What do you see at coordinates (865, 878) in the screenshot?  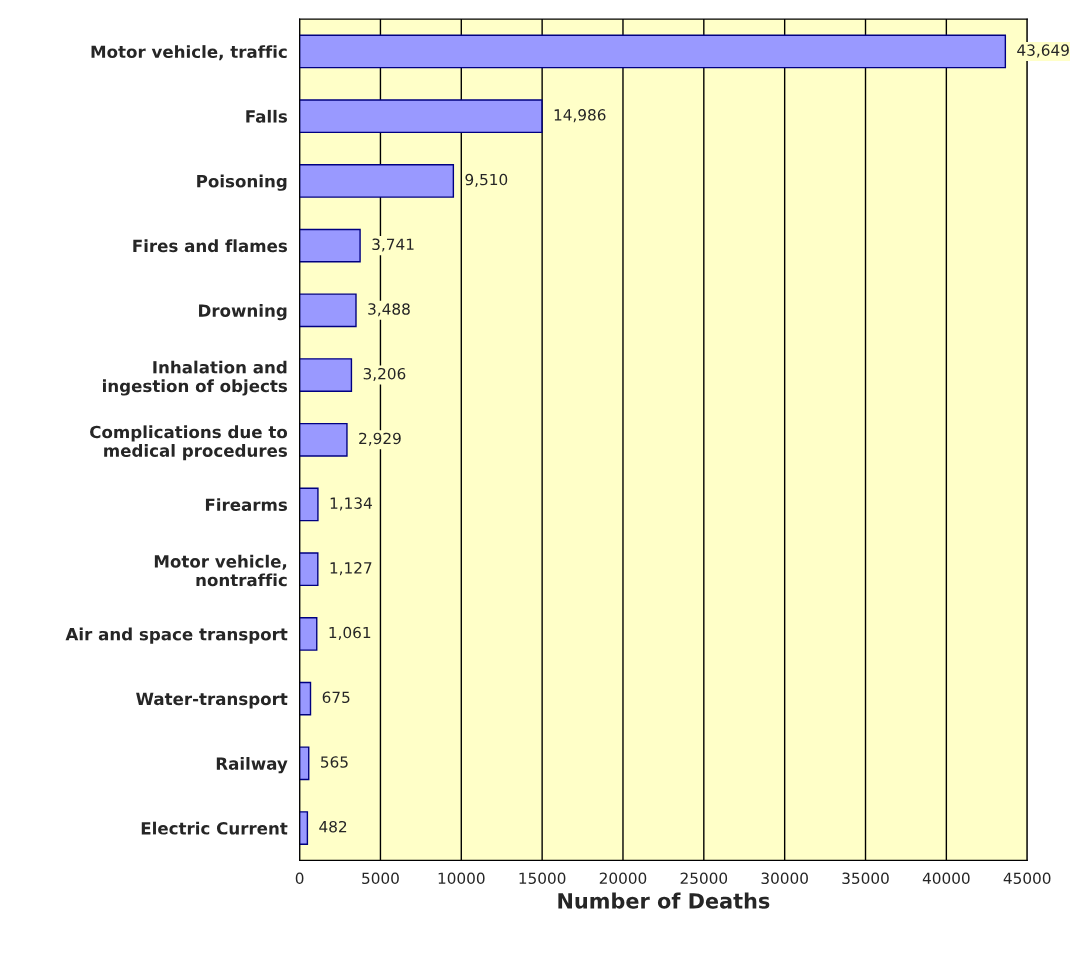 I see `x-tick-label: 35000` at bounding box center [865, 878].